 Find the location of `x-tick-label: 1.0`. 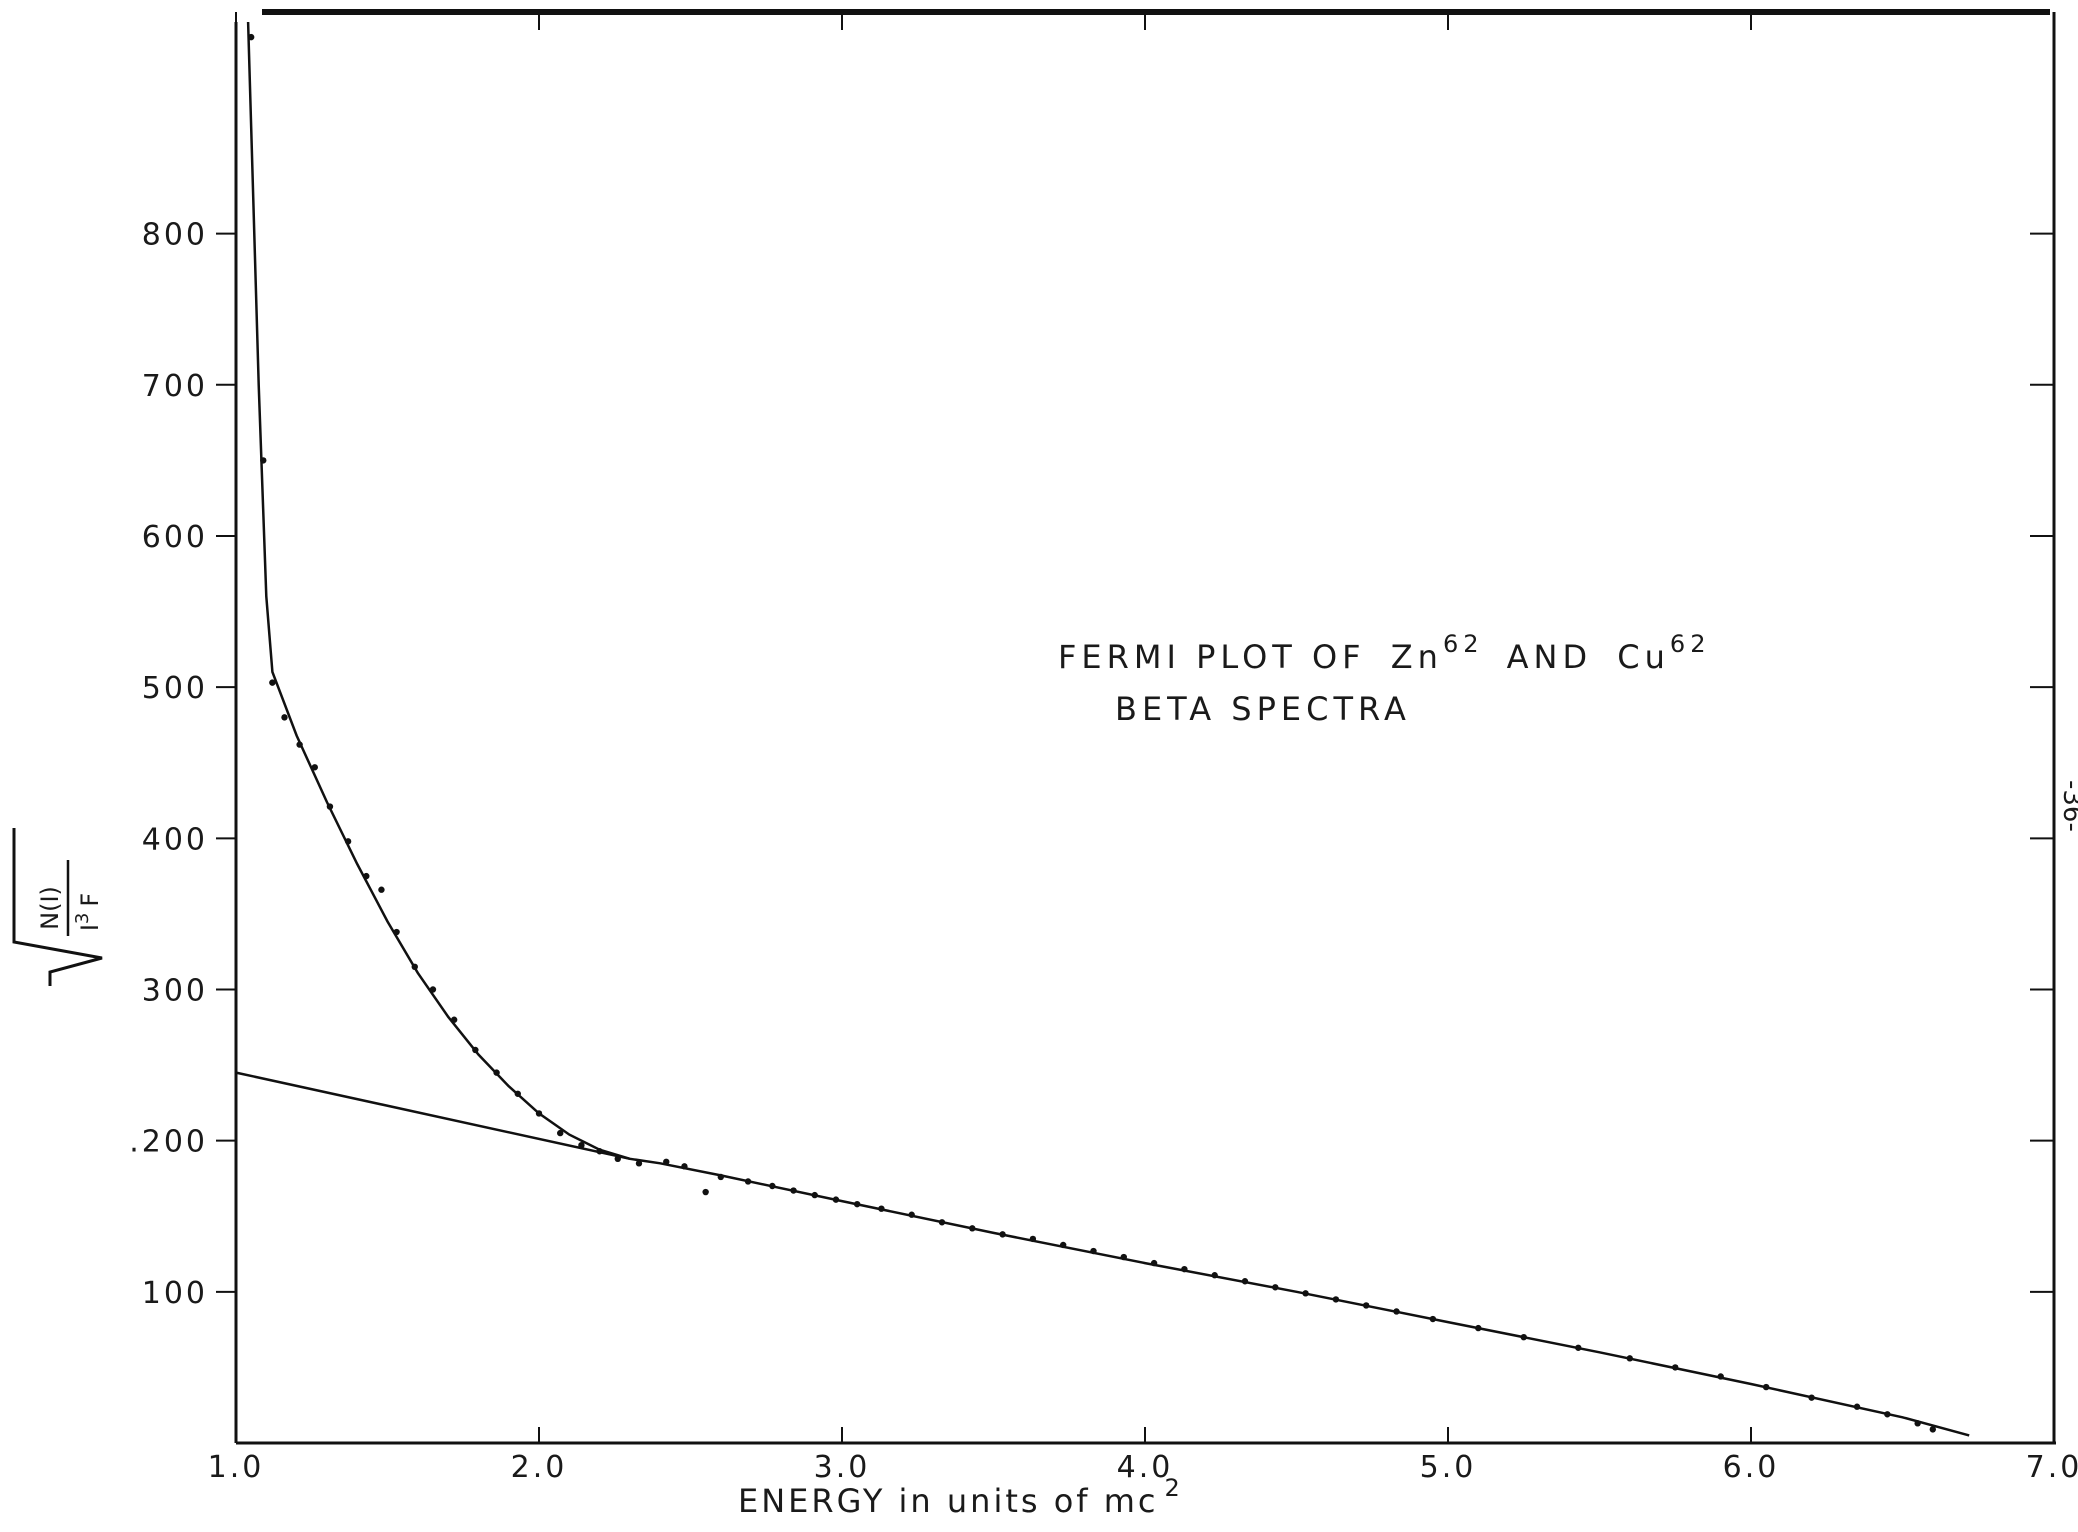

x-tick-label: 1.0 is located at coordinates (236, 1467).